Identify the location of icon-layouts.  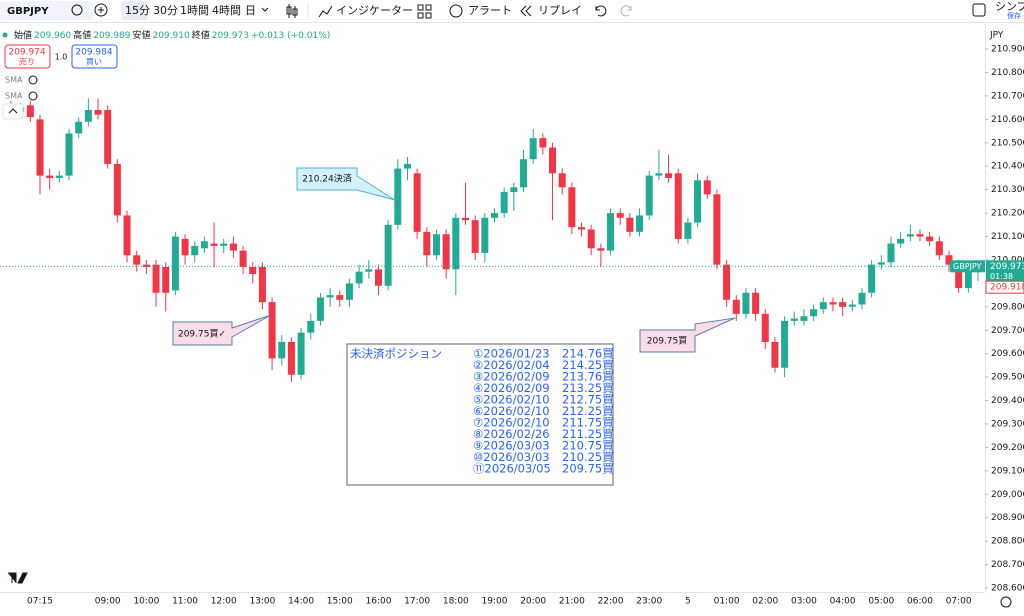
(424, 11).